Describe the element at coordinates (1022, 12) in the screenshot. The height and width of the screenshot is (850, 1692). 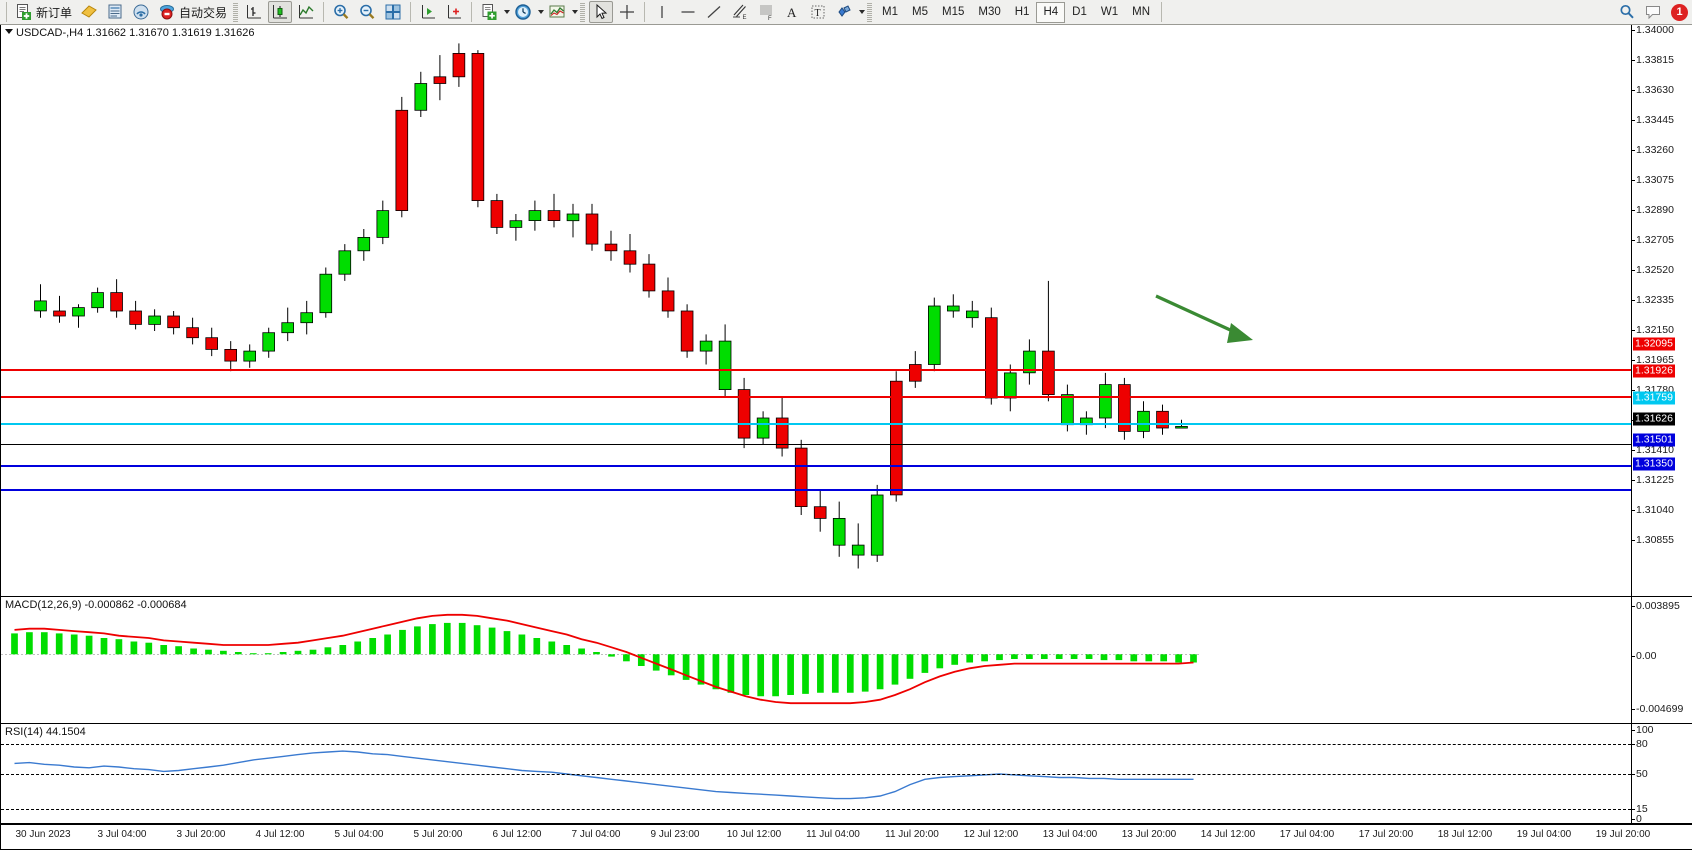
I see `timeframe-h1: H1` at that location.